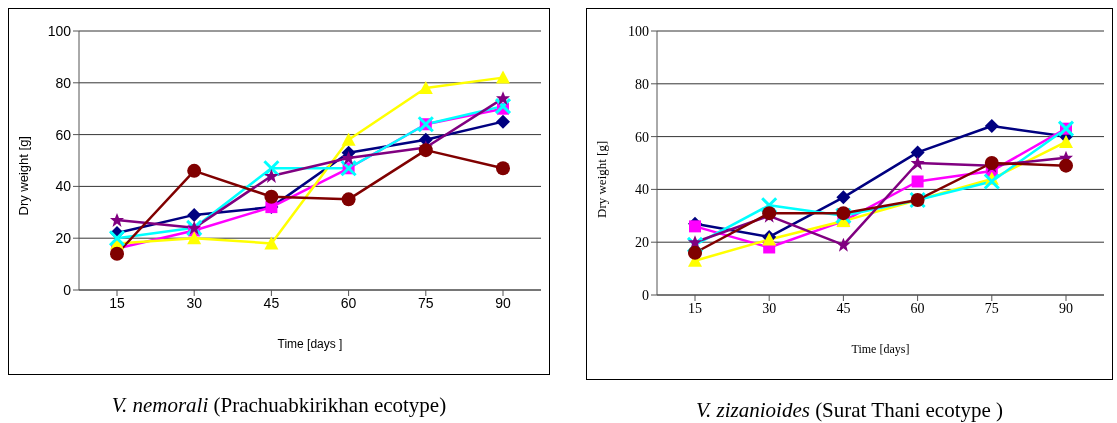  I want to click on text: V. nemorali (Prachuabkirikhan ecotype), so click(279, 405).